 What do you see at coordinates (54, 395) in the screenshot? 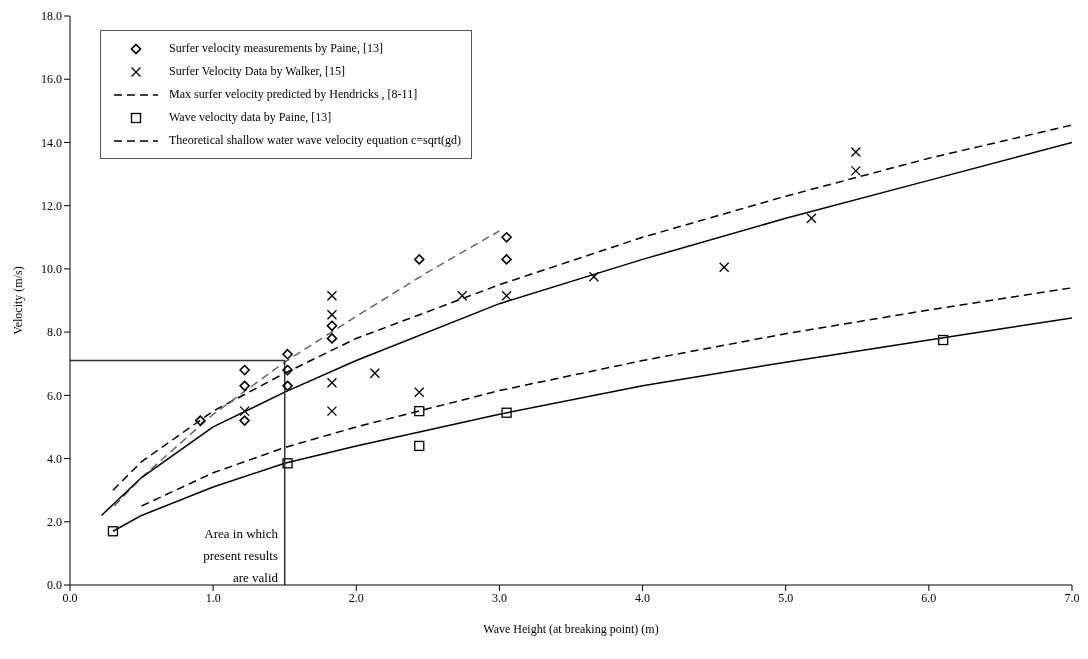
I see `y-tick-label: 6.0` at bounding box center [54, 395].